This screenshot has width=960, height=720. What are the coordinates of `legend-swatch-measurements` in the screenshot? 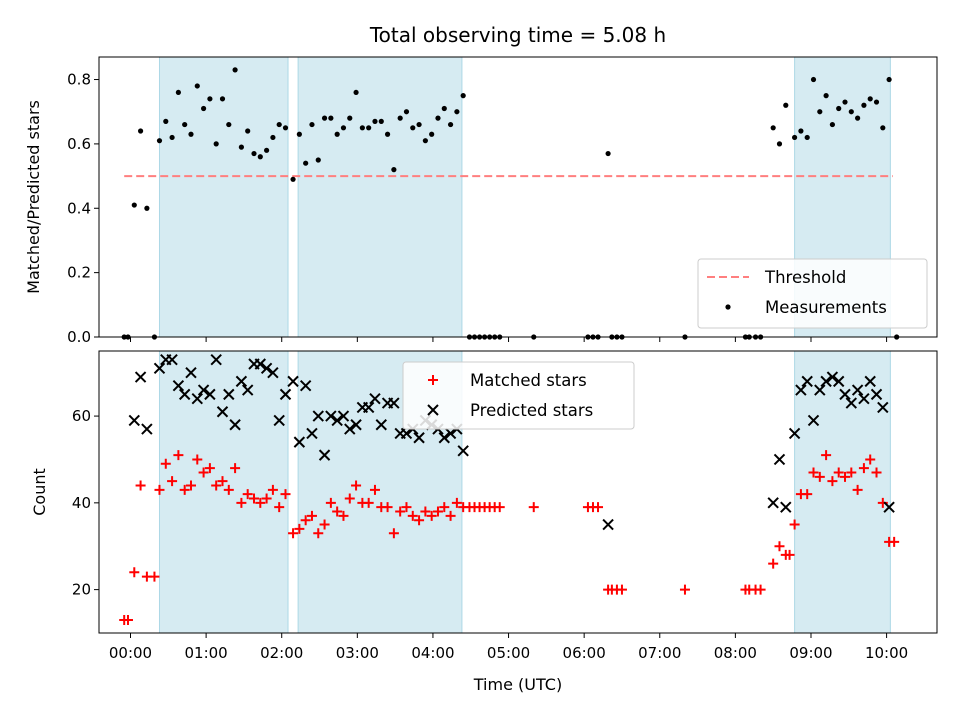 It's located at (728, 307).